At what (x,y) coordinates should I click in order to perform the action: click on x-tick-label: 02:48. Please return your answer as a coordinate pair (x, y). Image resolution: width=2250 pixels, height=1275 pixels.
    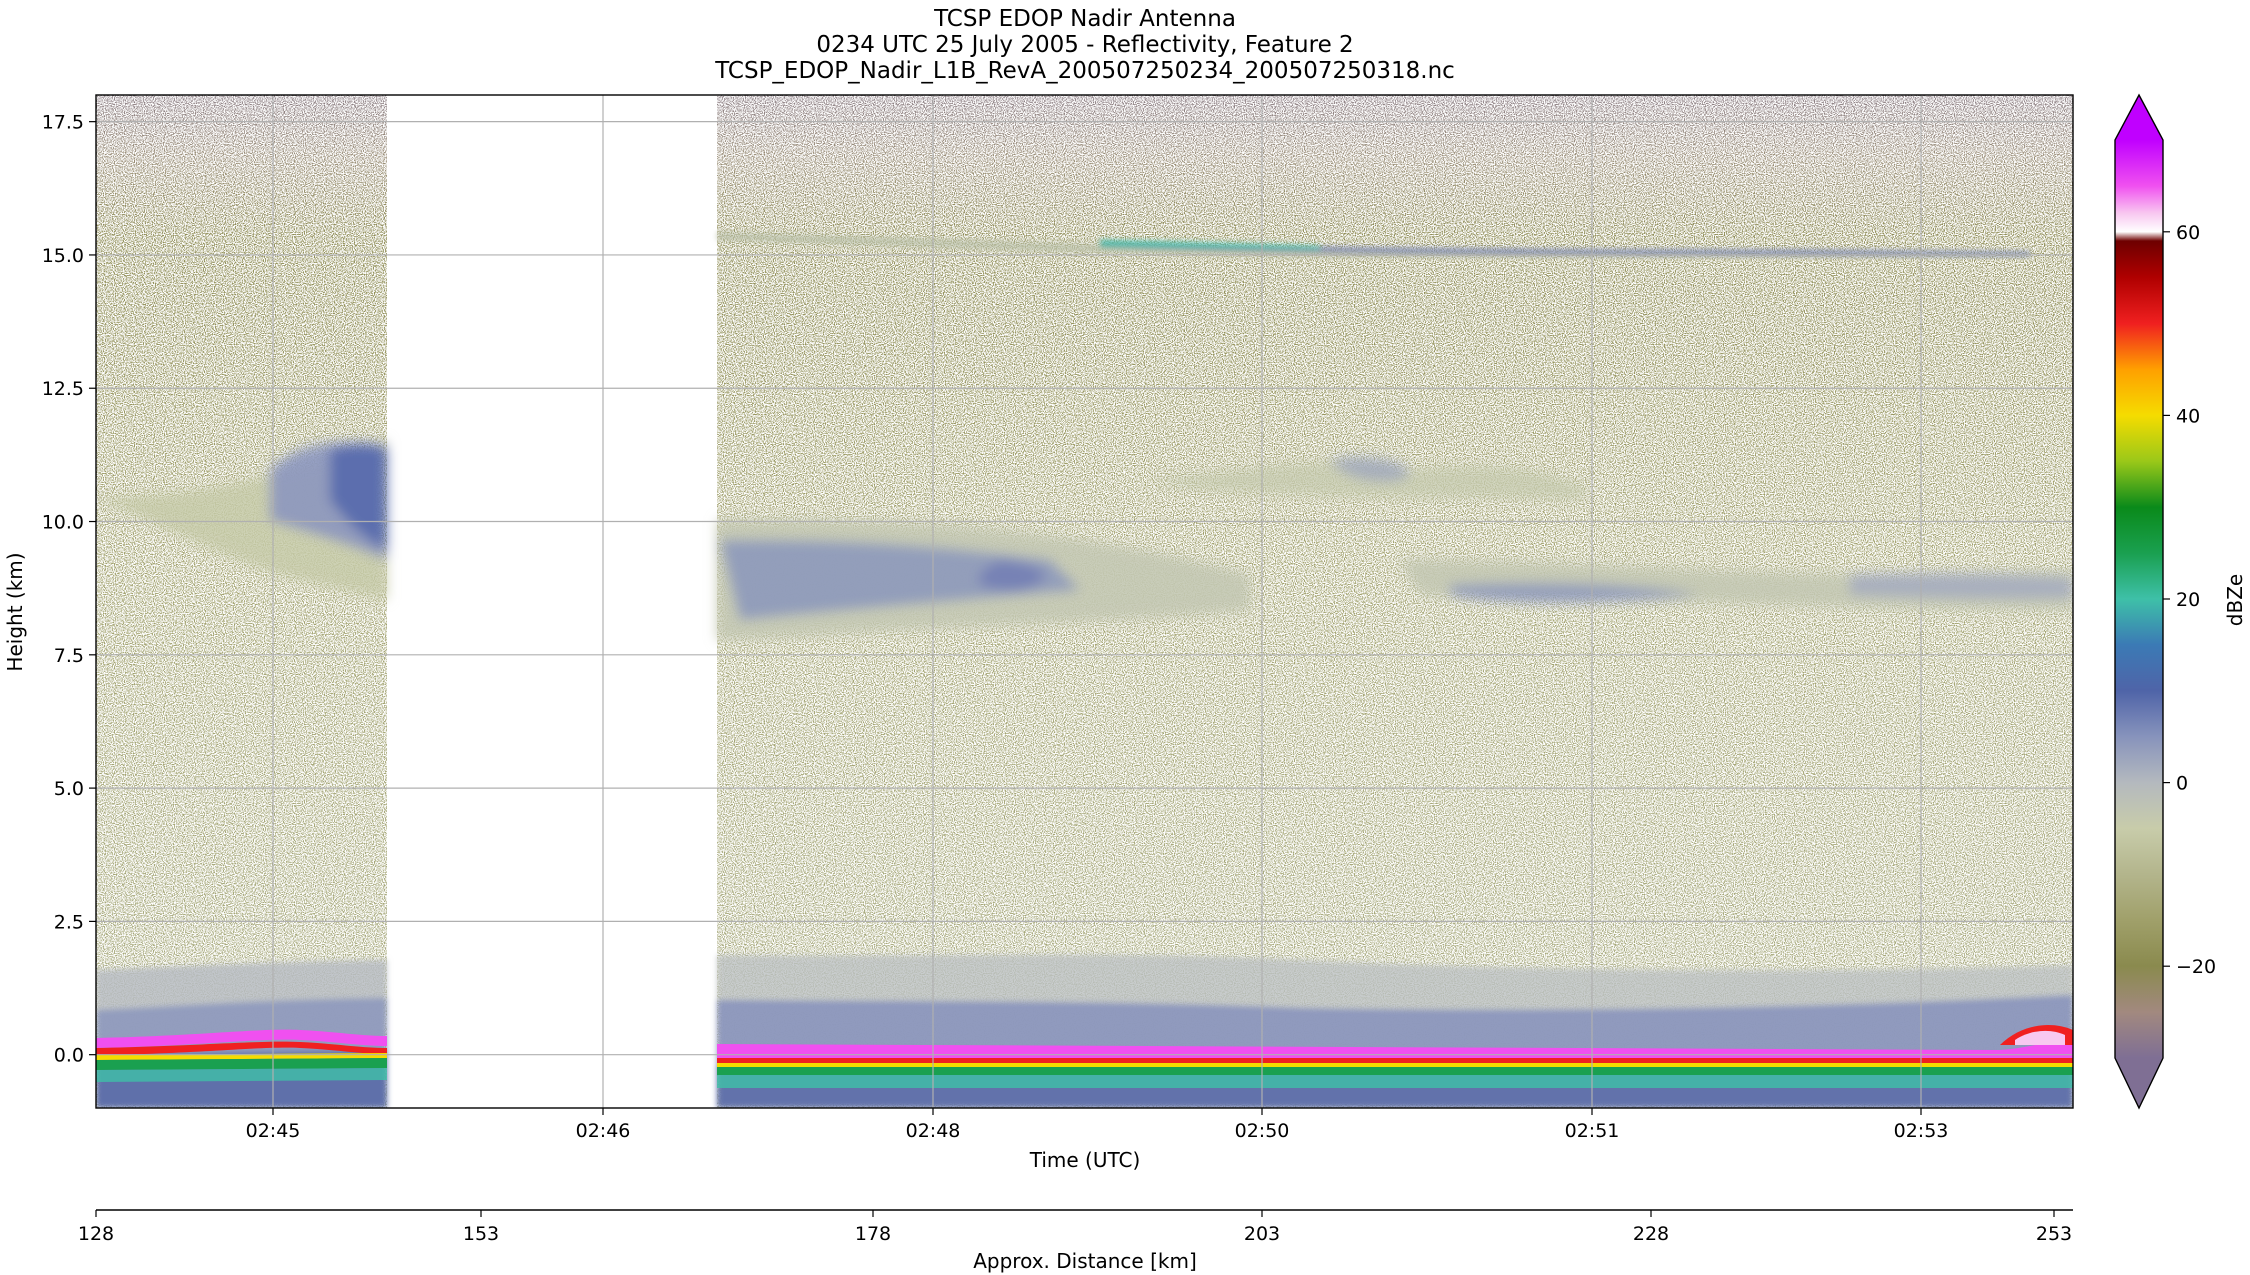
    Looking at the image, I should click on (933, 1131).